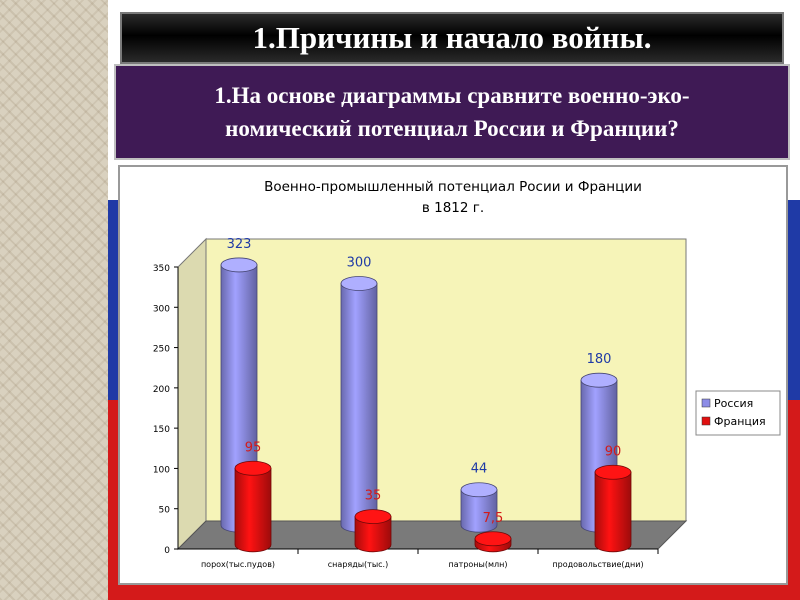  Describe the element at coordinates (192, 394) in the screenshot. I see `plot-side-wall` at that location.